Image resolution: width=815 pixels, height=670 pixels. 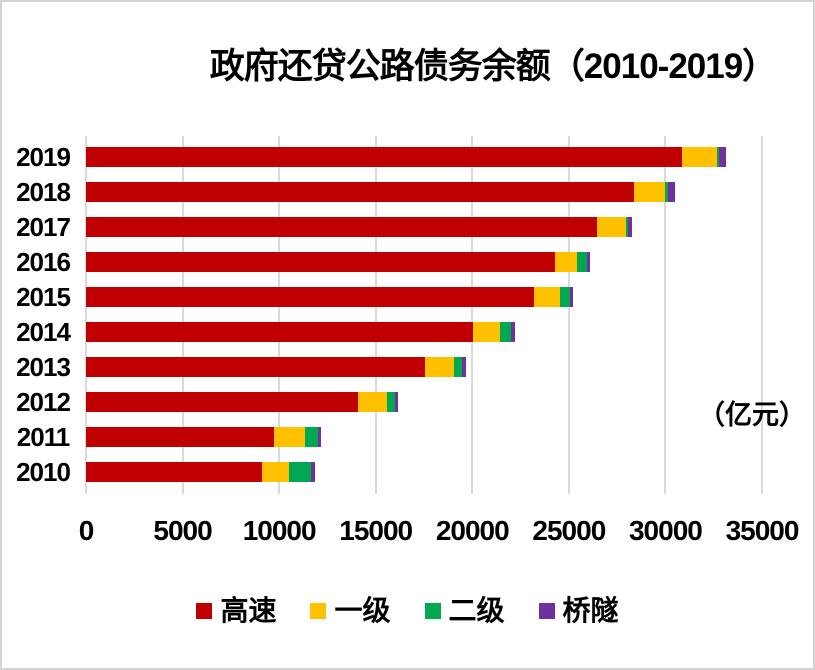 I want to click on x-axis-label: 5000, so click(x=182, y=530).